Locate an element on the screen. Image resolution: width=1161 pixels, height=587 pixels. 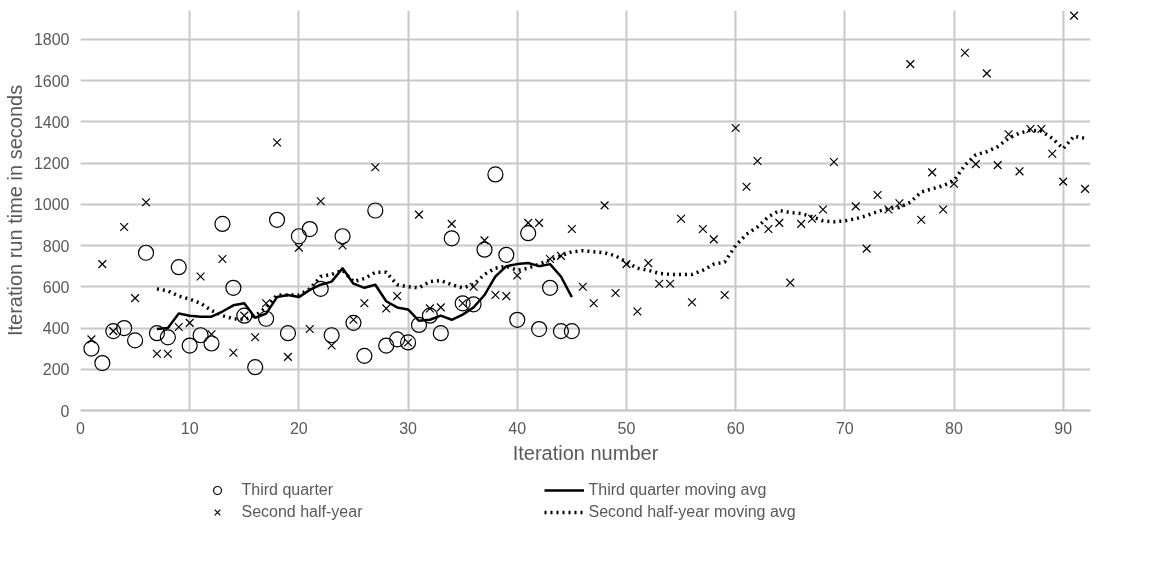
x-tick-label: 50 is located at coordinates (626, 428).